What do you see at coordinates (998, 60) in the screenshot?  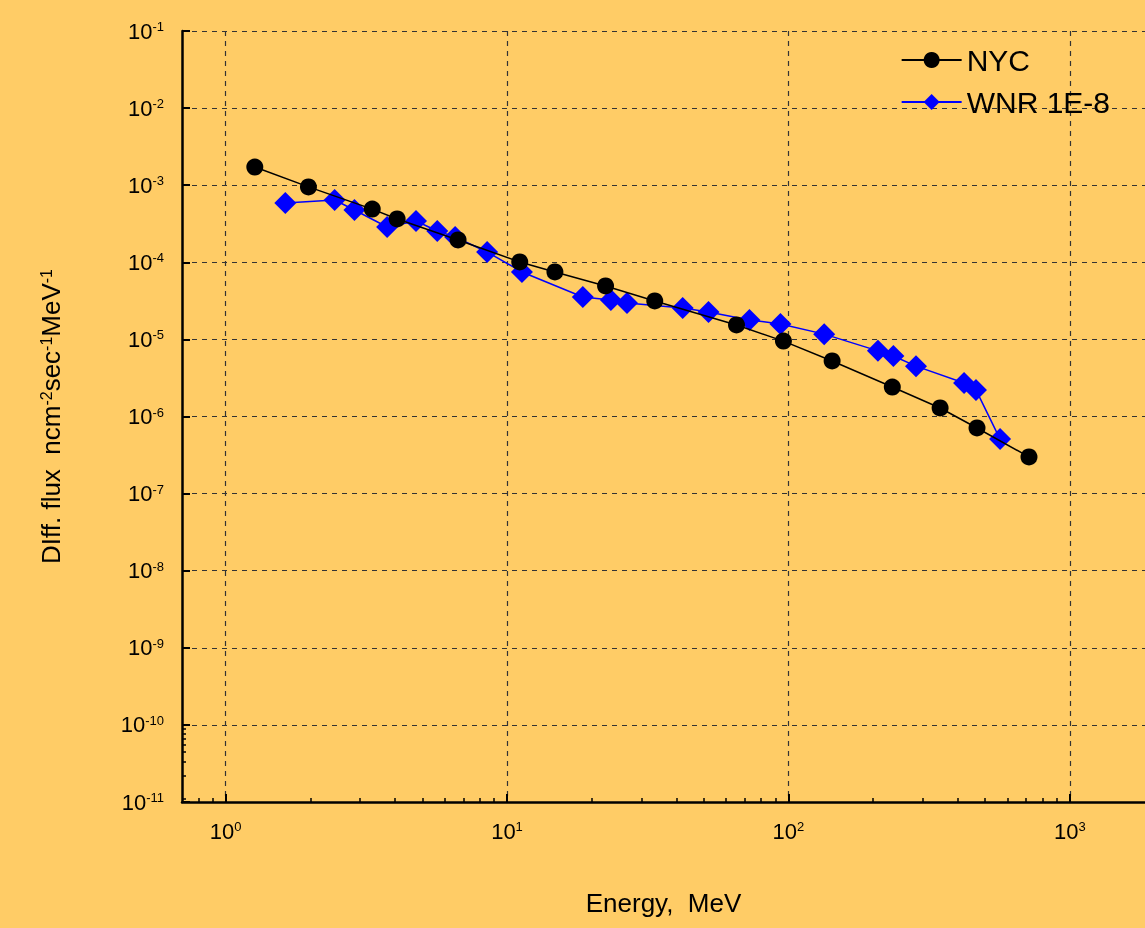 I see `legend-label: NYC` at bounding box center [998, 60].